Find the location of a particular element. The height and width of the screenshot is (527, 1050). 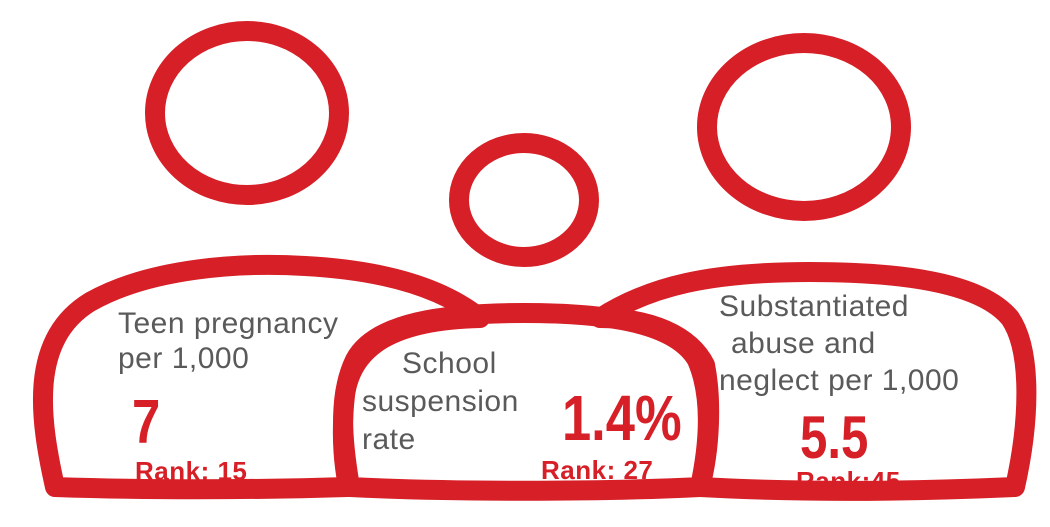

abuse-neglect-value: 5.5 is located at coordinates (834, 437).